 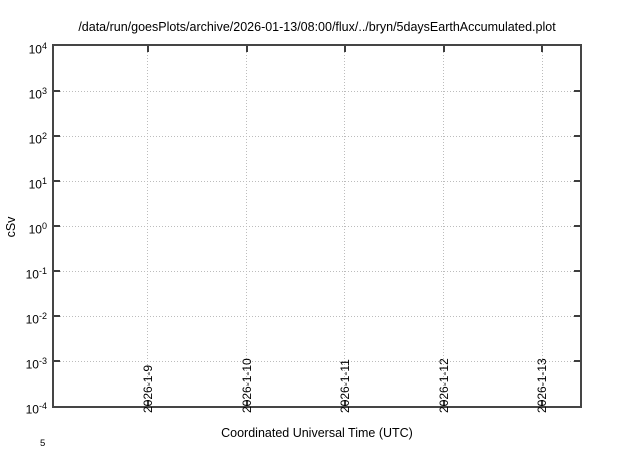 I want to click on y-tick-label: 10⁻³, so click(x=36, y=364).